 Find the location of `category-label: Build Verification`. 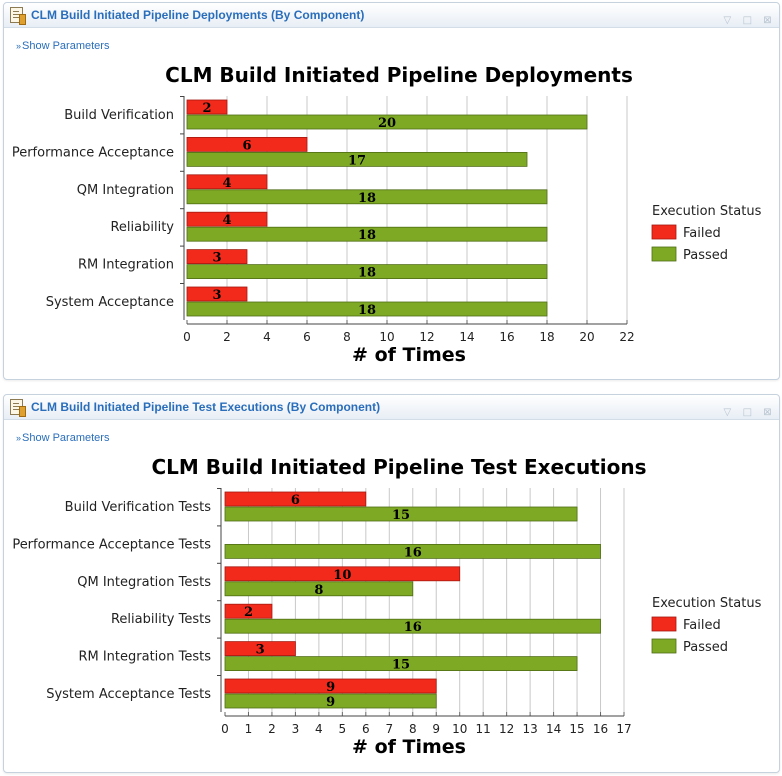

category-label: Build Verification is located at coordinates (119, 115).